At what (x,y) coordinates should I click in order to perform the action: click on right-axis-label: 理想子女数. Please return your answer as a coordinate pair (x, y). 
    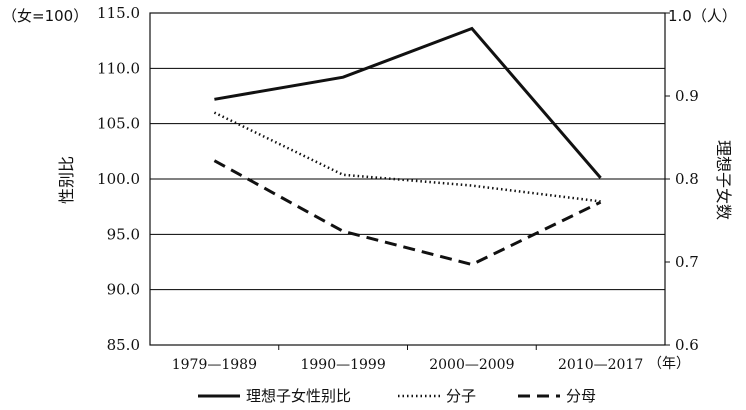
    Looking at the image, I should click on (723, 180).